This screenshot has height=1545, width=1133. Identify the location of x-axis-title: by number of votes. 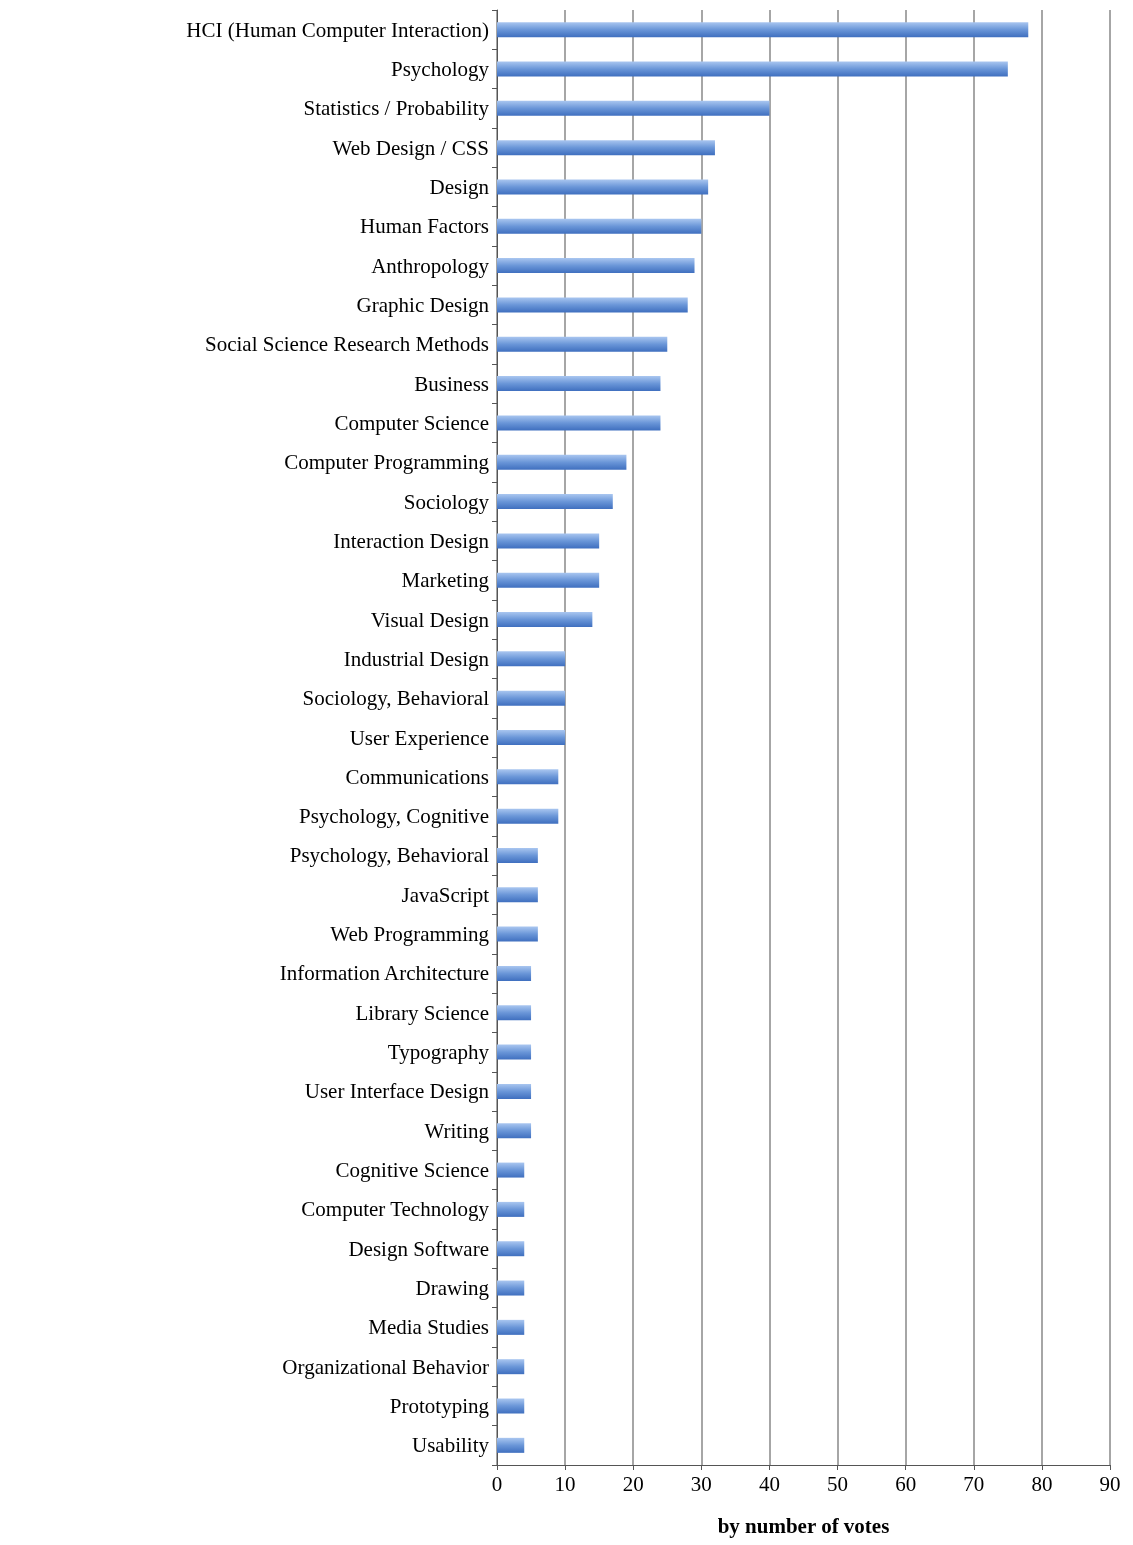
(803, 1525).